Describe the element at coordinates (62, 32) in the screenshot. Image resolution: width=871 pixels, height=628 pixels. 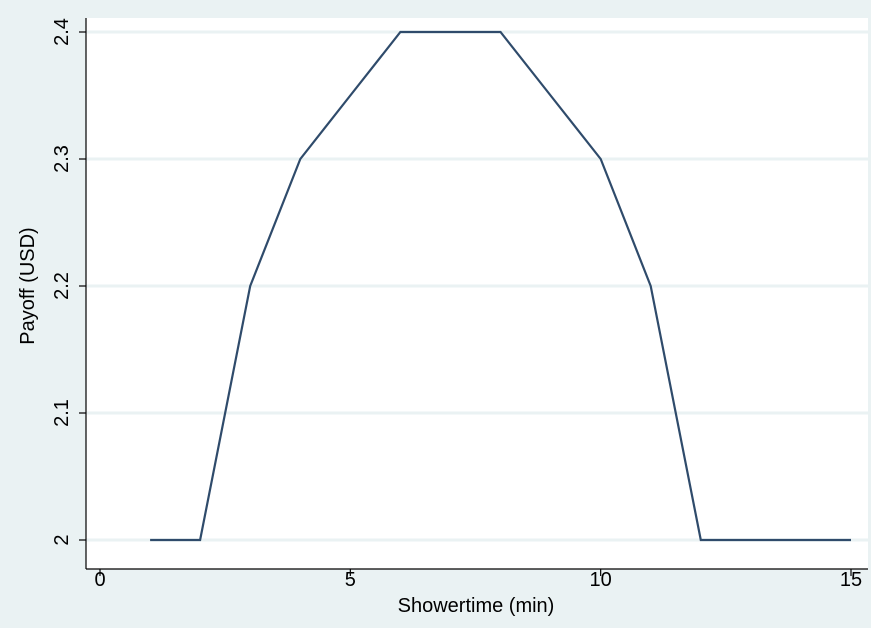
I see `y-tick-label: 2.4` at that location.